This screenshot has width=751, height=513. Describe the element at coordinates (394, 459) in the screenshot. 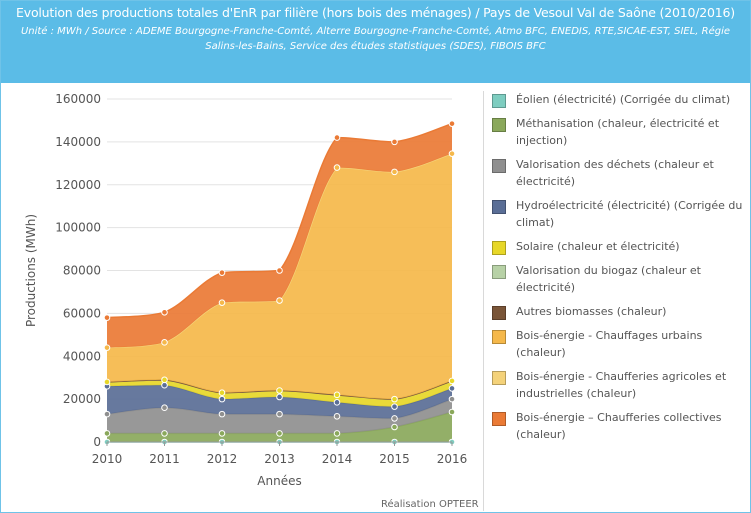

I see `x-tick-label: 2015` at that location.